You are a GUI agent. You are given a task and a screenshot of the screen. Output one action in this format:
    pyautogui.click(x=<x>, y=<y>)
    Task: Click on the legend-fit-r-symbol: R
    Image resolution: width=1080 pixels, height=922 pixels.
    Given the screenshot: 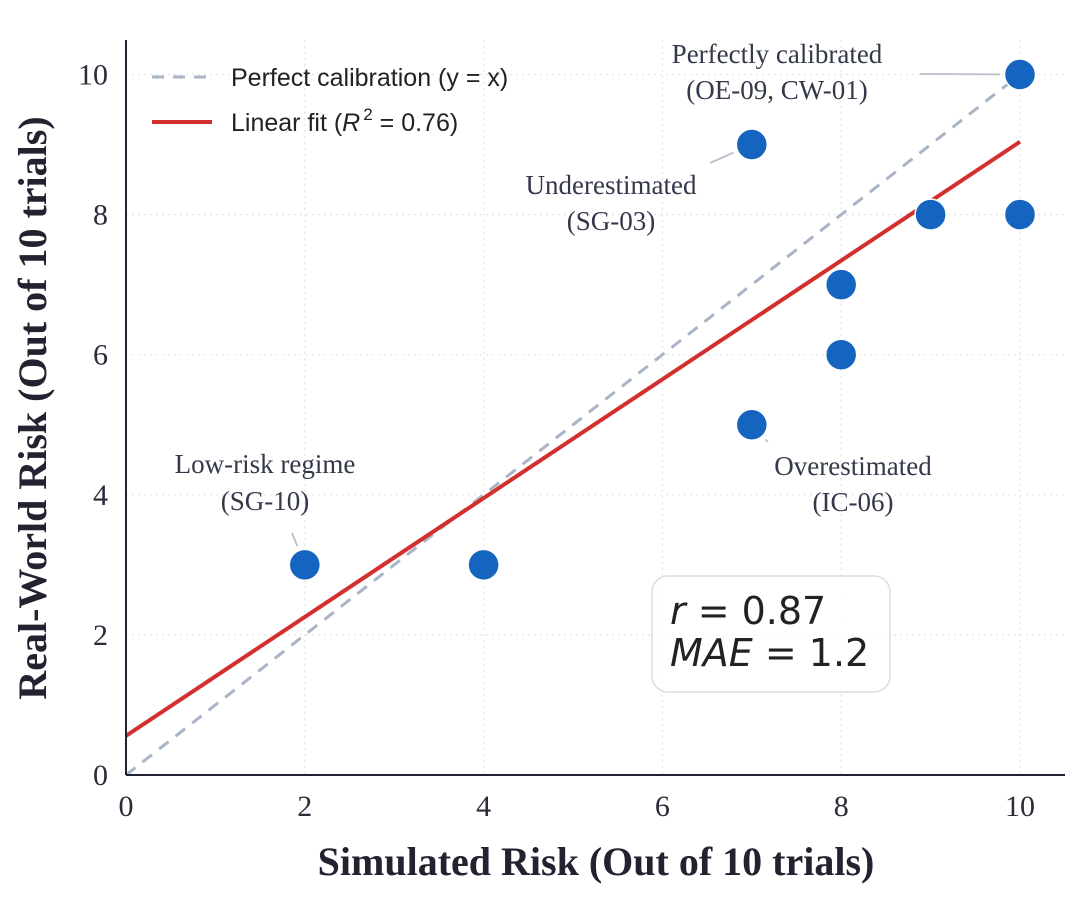 What is the action you would take?
    pyautogui.click(x=351, y=123)
    